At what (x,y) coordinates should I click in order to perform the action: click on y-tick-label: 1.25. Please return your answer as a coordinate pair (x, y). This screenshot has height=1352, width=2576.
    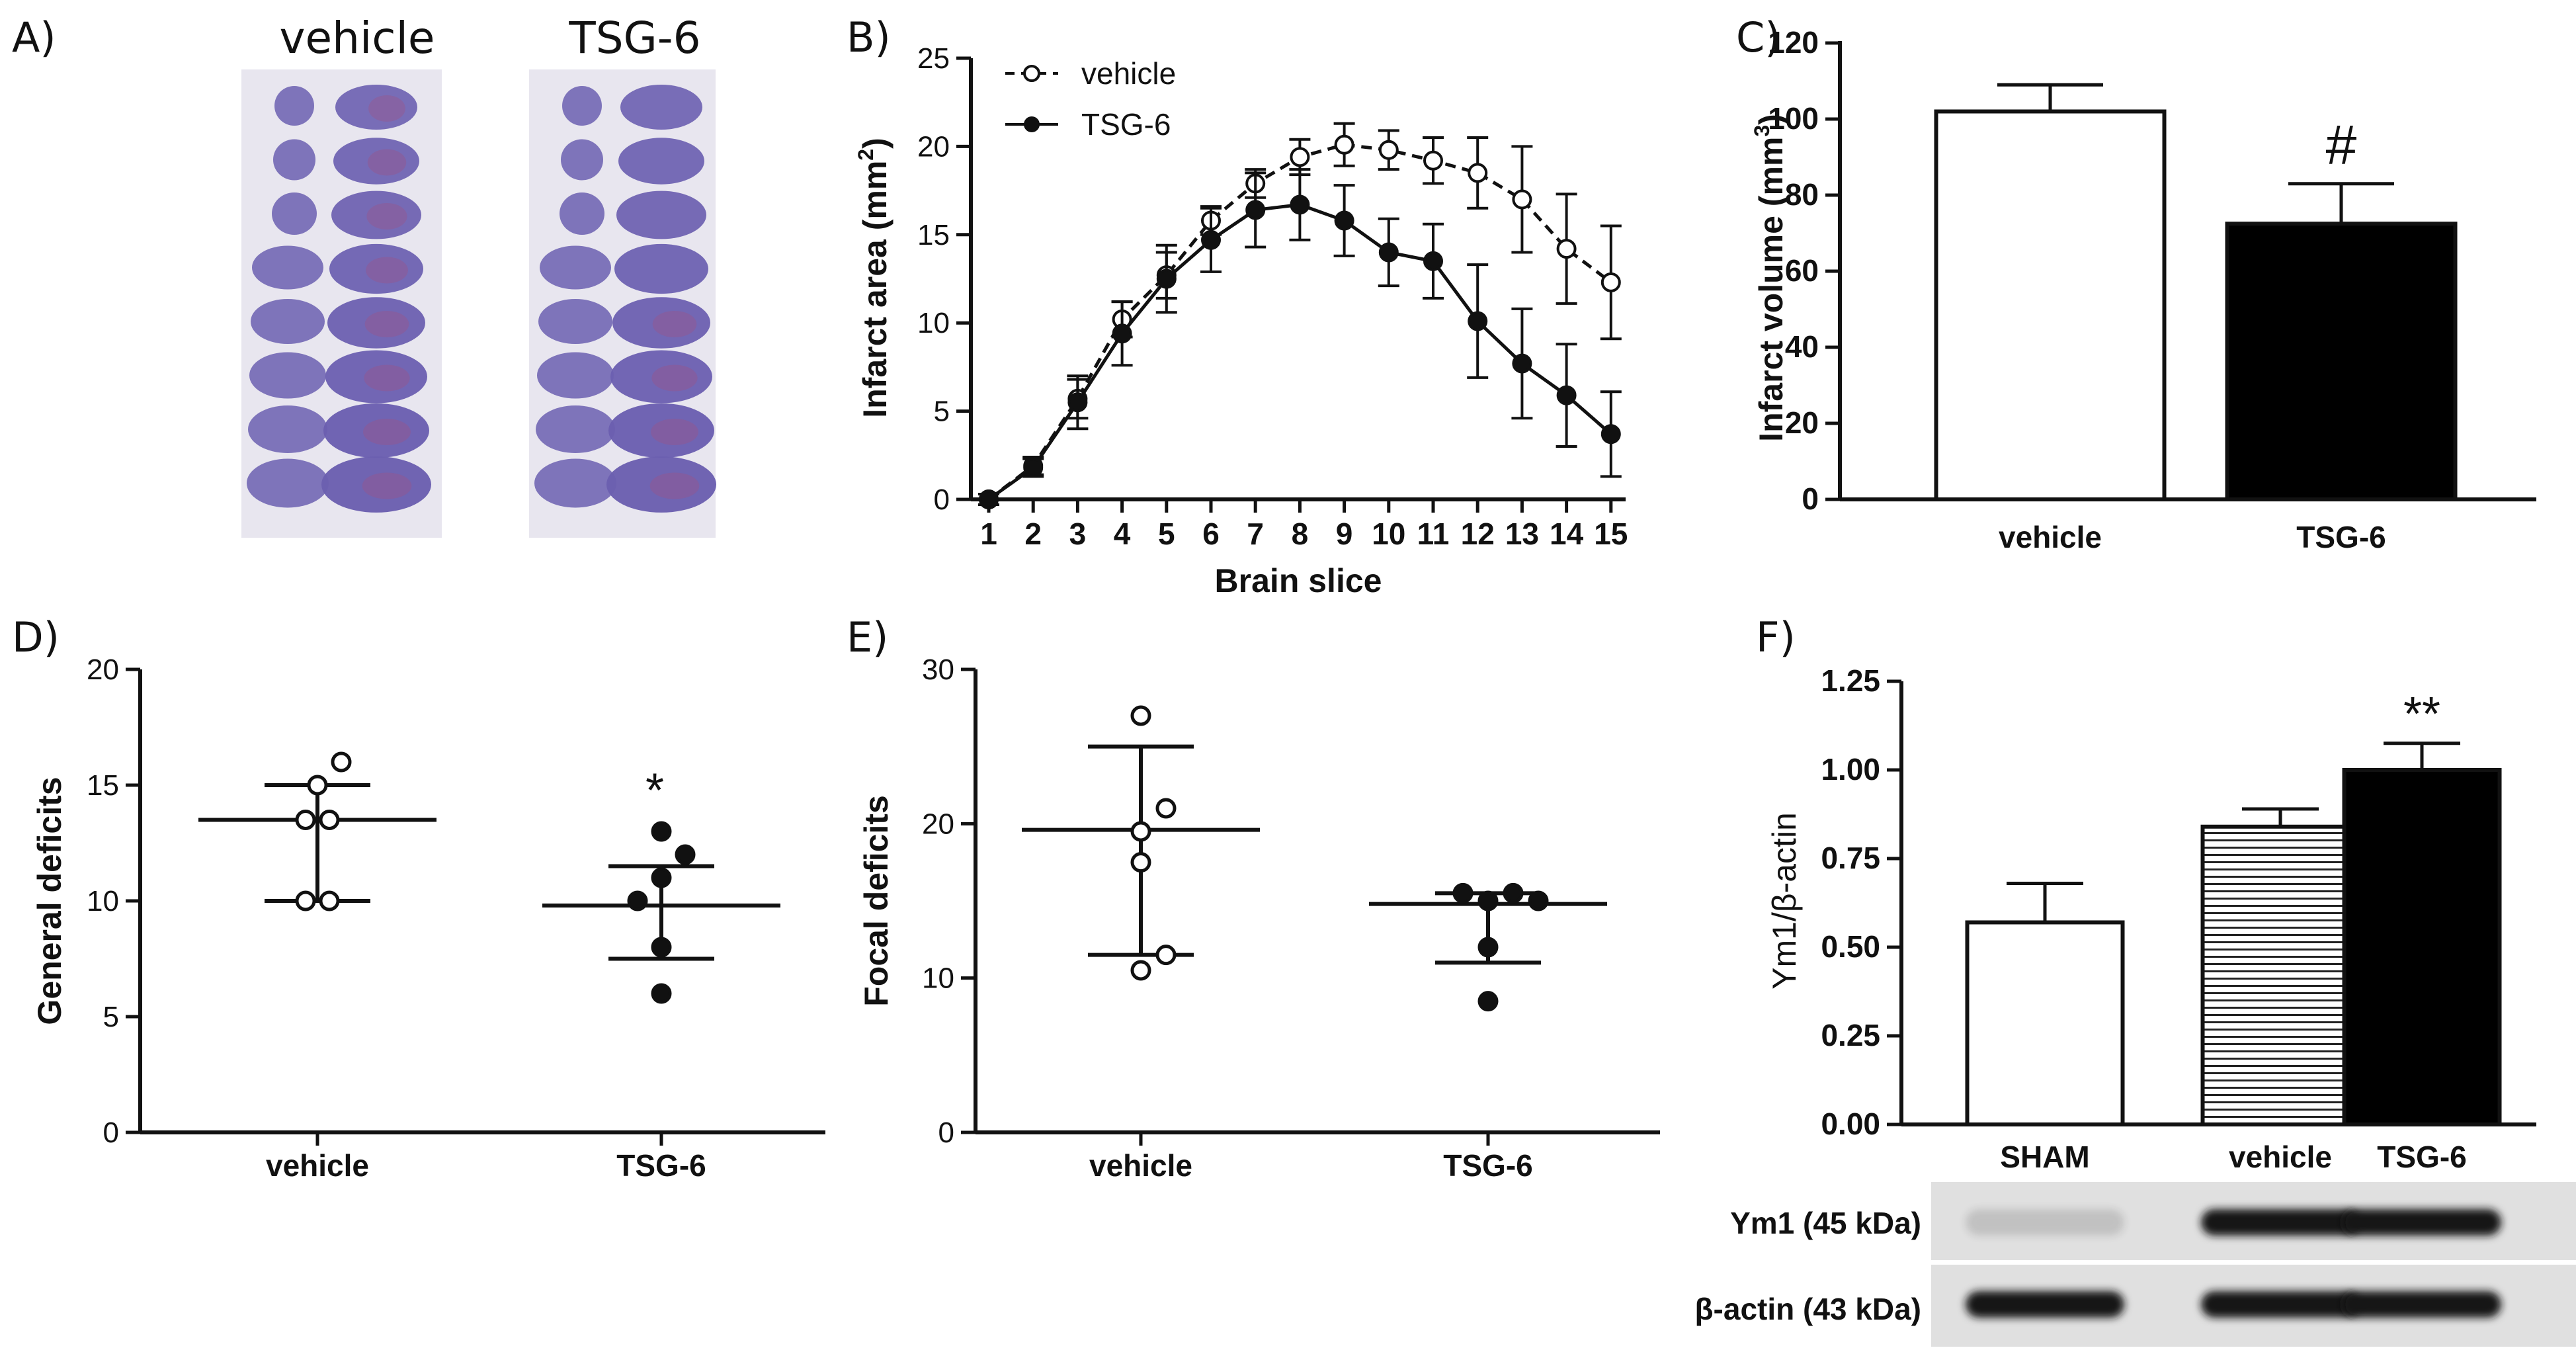
    Looking at the image, I should click on (1851, 680).